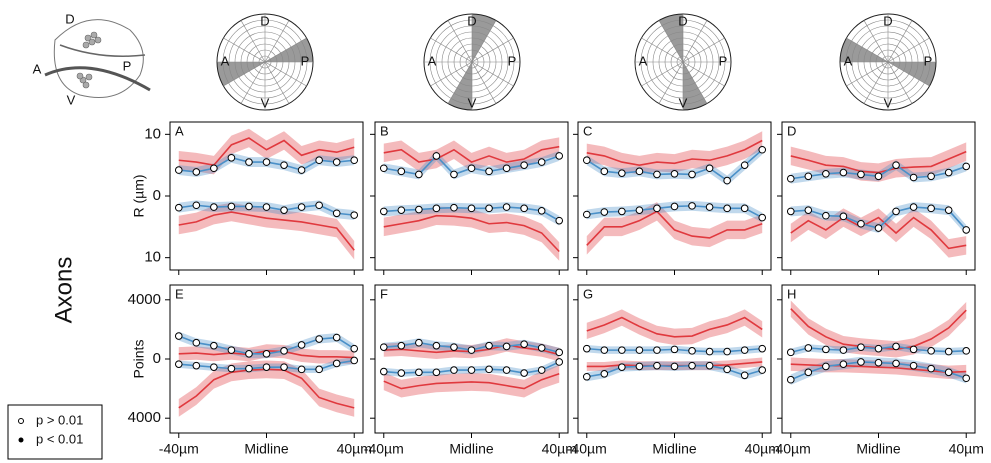 Image resolution: width=991 pixels, height=463 pixels. Describe the element at coordinates (127, 65) in the screenshot. I see `inset-label: P` at that location.